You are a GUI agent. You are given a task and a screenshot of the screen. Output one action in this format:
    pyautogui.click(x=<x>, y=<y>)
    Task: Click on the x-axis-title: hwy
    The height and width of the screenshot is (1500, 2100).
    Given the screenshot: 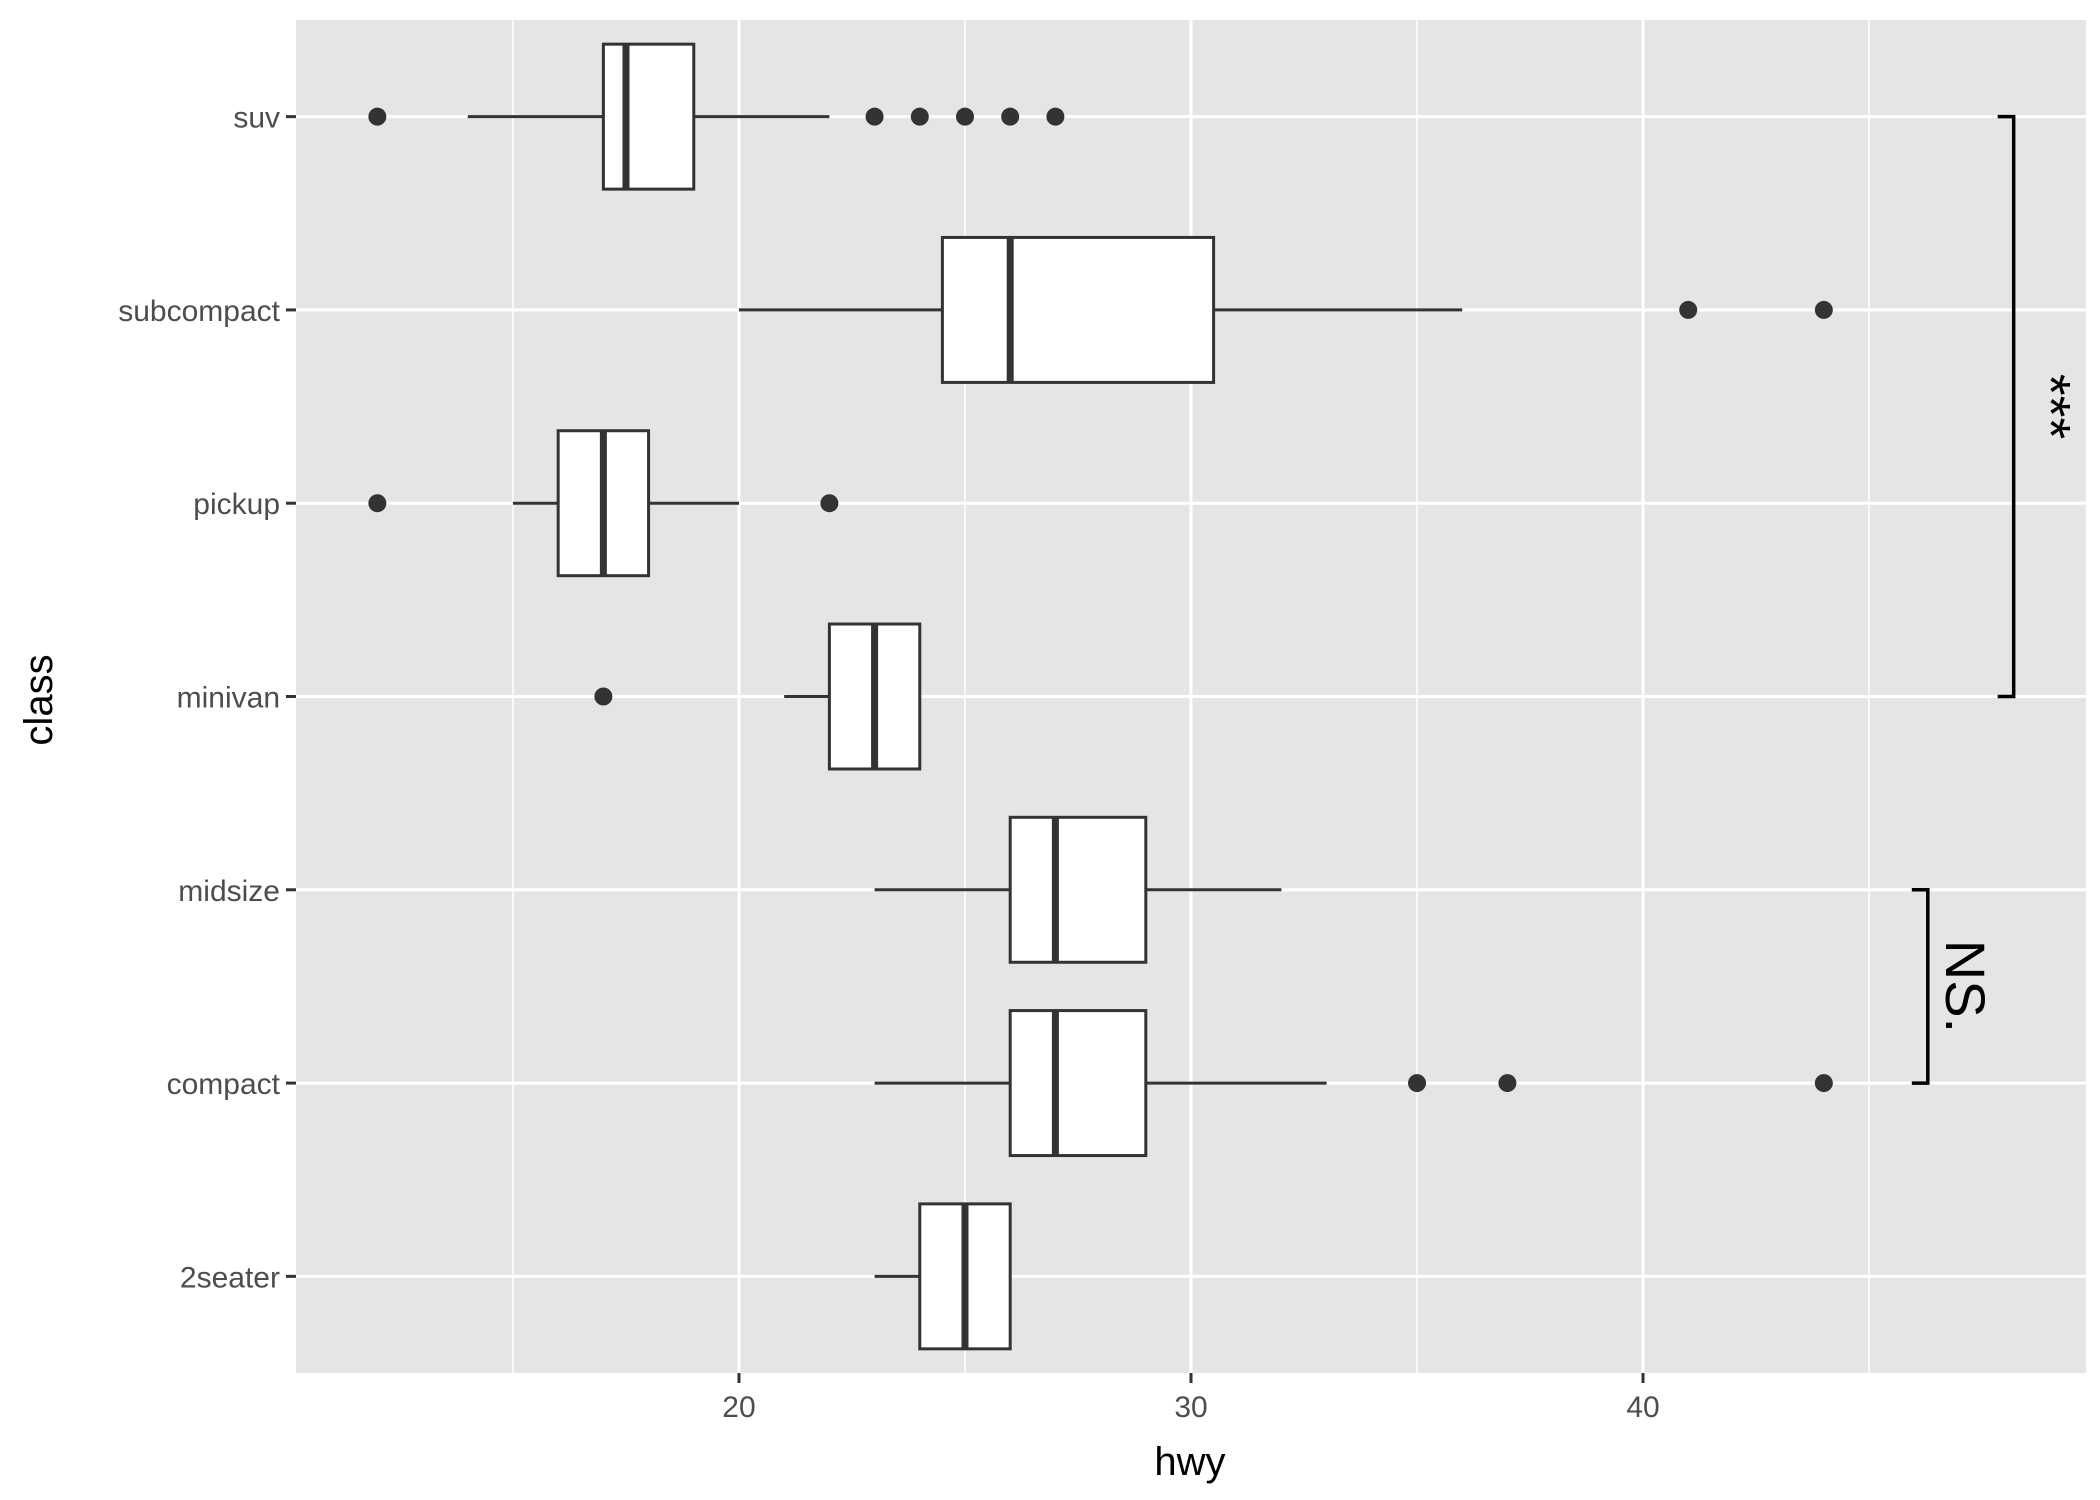 What is the action you would take?
    pyautogui.click(x=1189, y=1462)
    